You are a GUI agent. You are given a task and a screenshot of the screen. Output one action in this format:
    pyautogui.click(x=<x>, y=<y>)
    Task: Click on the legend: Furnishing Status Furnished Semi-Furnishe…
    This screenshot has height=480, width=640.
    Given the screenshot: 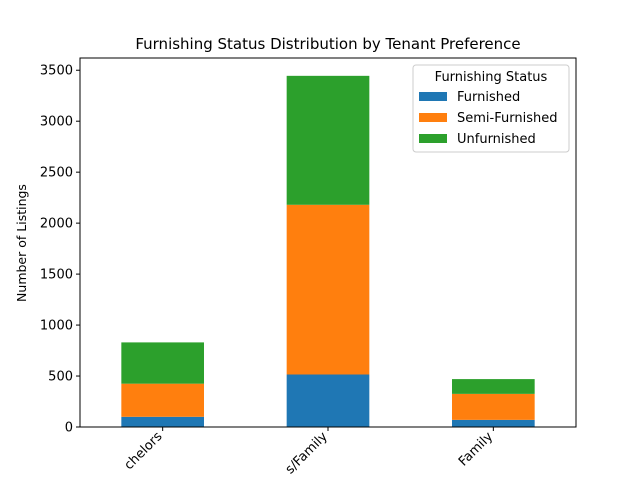 What is the action you would take?
    pyautogui.click(x=491, y=108)
    